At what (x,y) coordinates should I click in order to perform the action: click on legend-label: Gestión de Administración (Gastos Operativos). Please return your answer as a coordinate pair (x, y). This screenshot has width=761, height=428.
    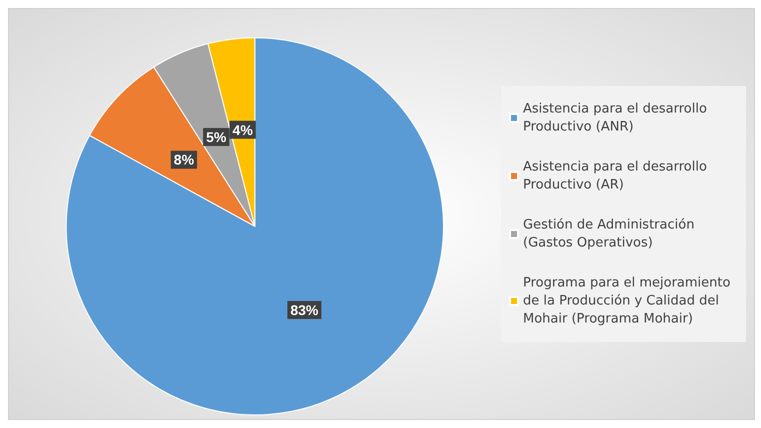
    Looking at the image, I should click on (611, 234).